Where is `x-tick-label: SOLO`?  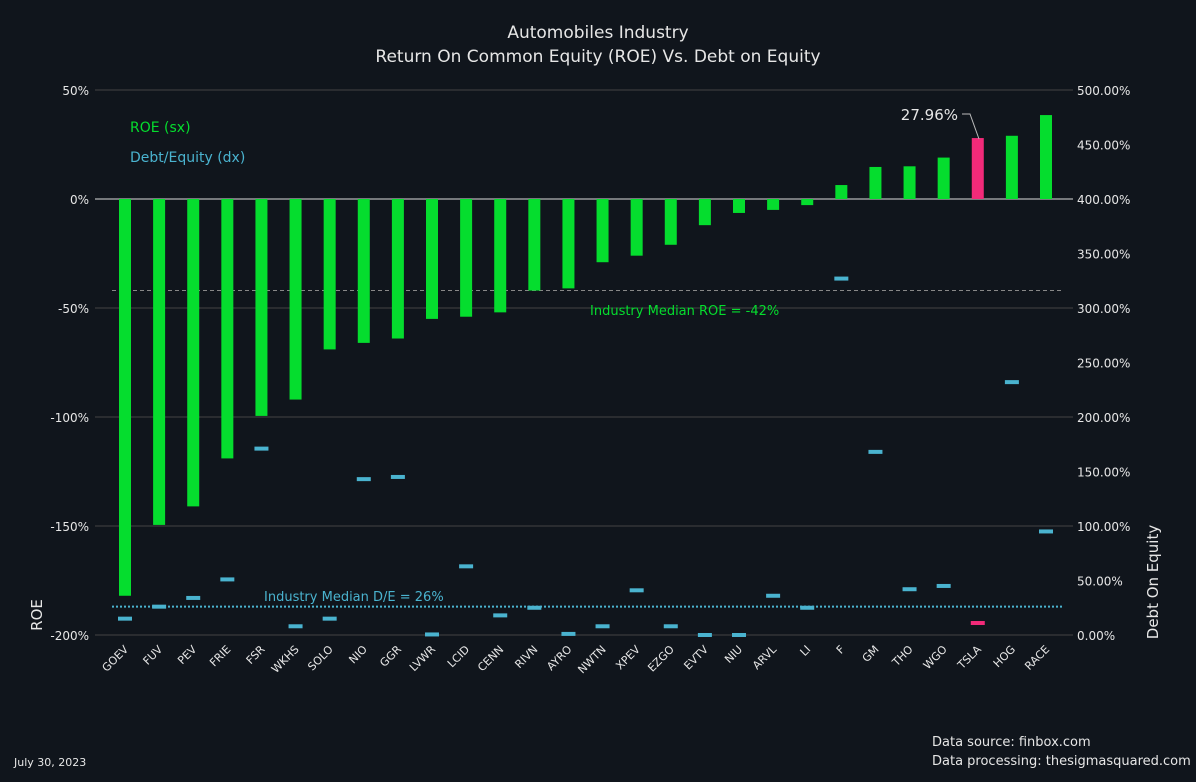
x-tick-label: SOLO is located at coordinates (320, 658).